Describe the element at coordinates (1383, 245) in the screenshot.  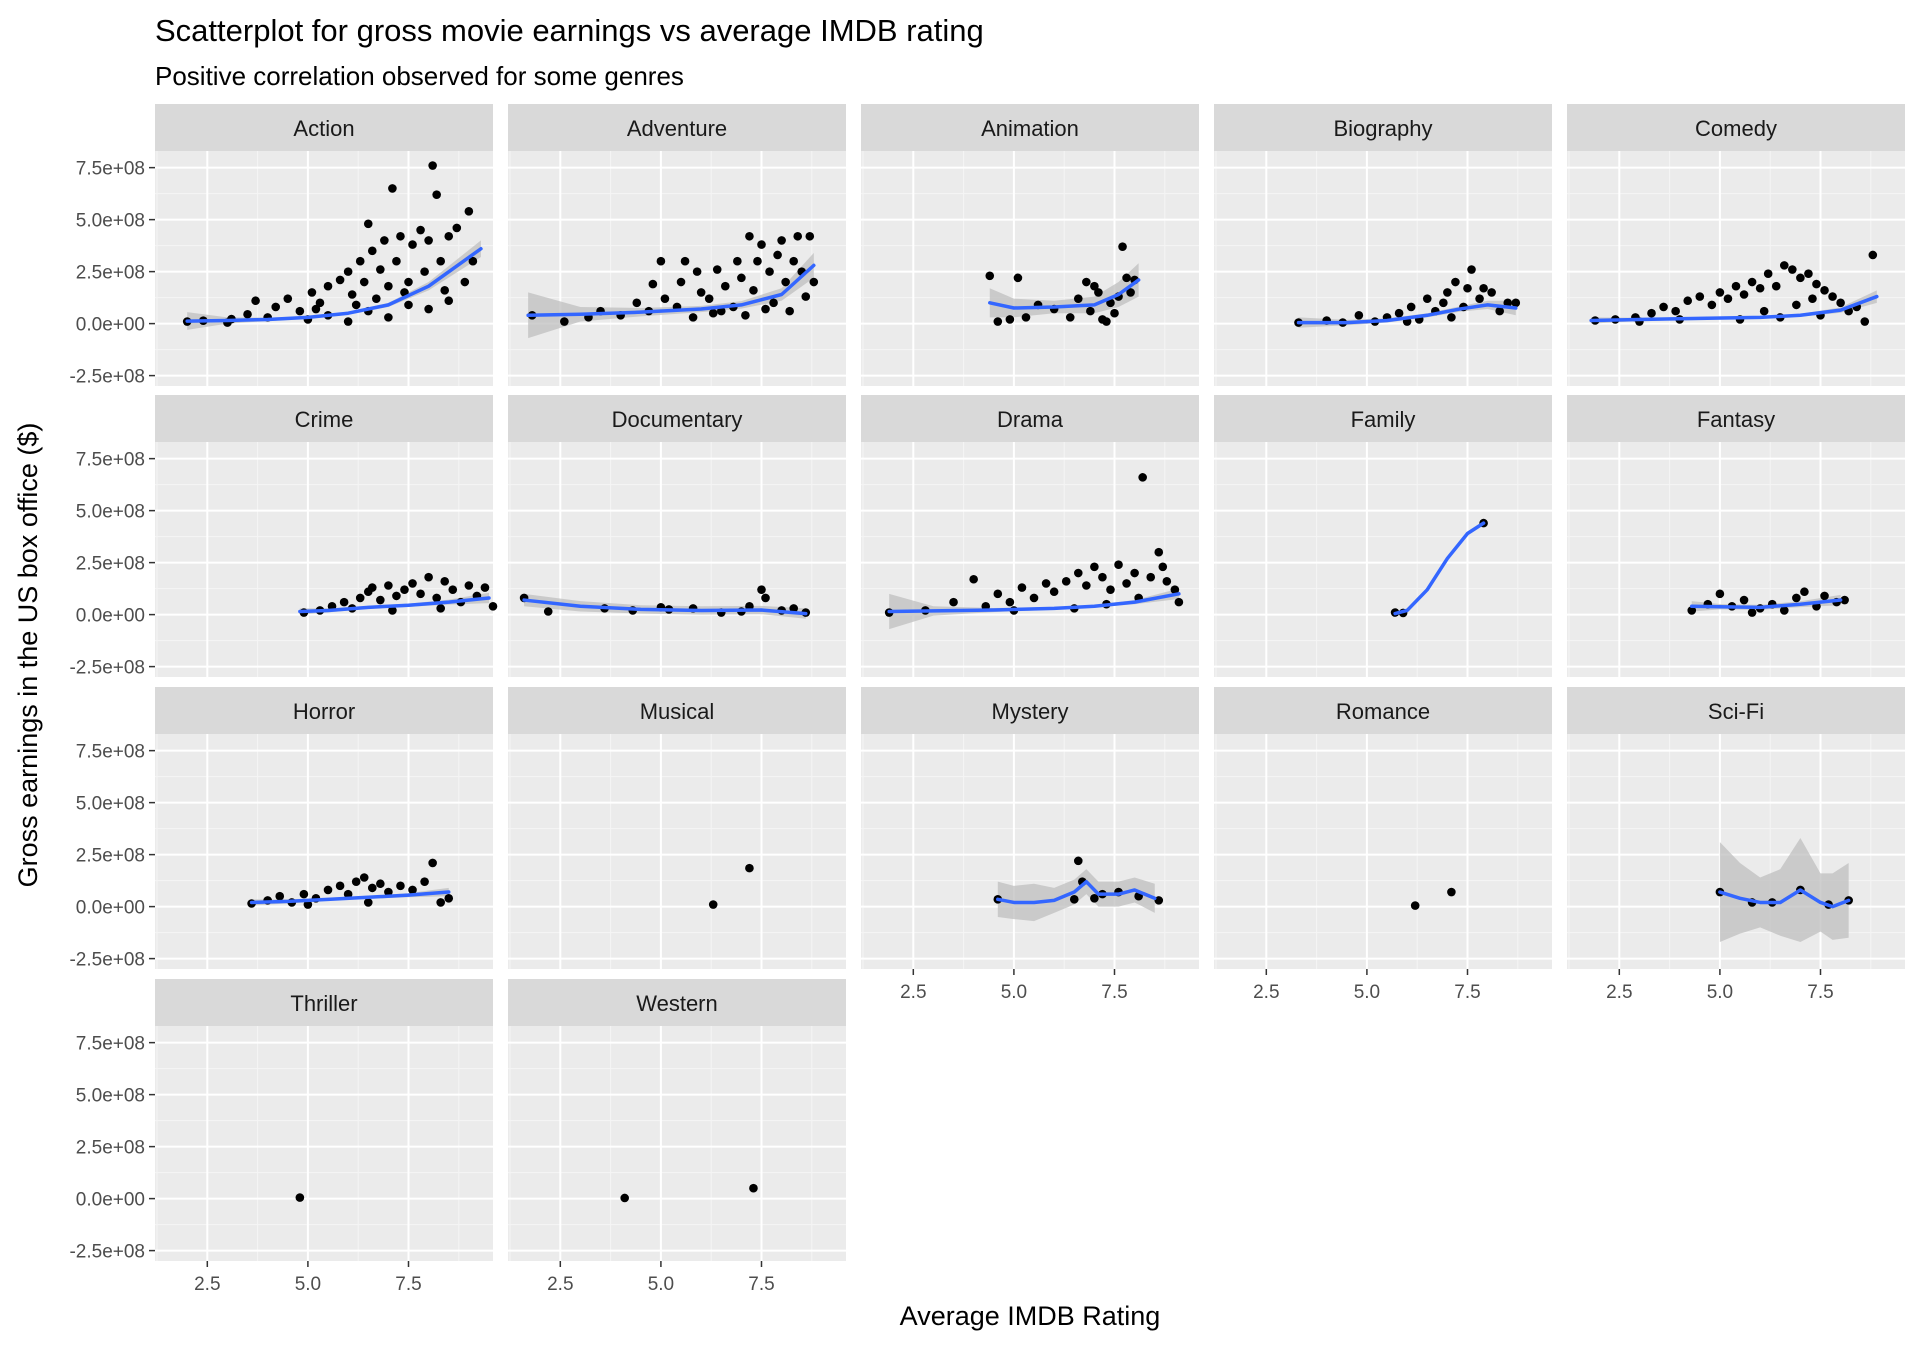
I see `facet-biography: Biography` at that location.